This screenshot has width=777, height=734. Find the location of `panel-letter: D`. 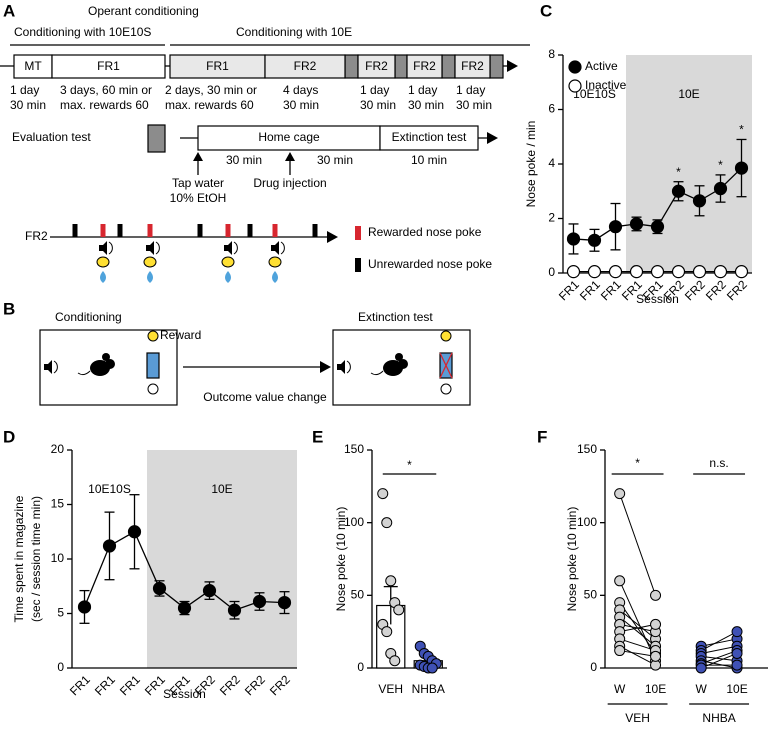

panel-letter: D is located at coordinates (9, 436).